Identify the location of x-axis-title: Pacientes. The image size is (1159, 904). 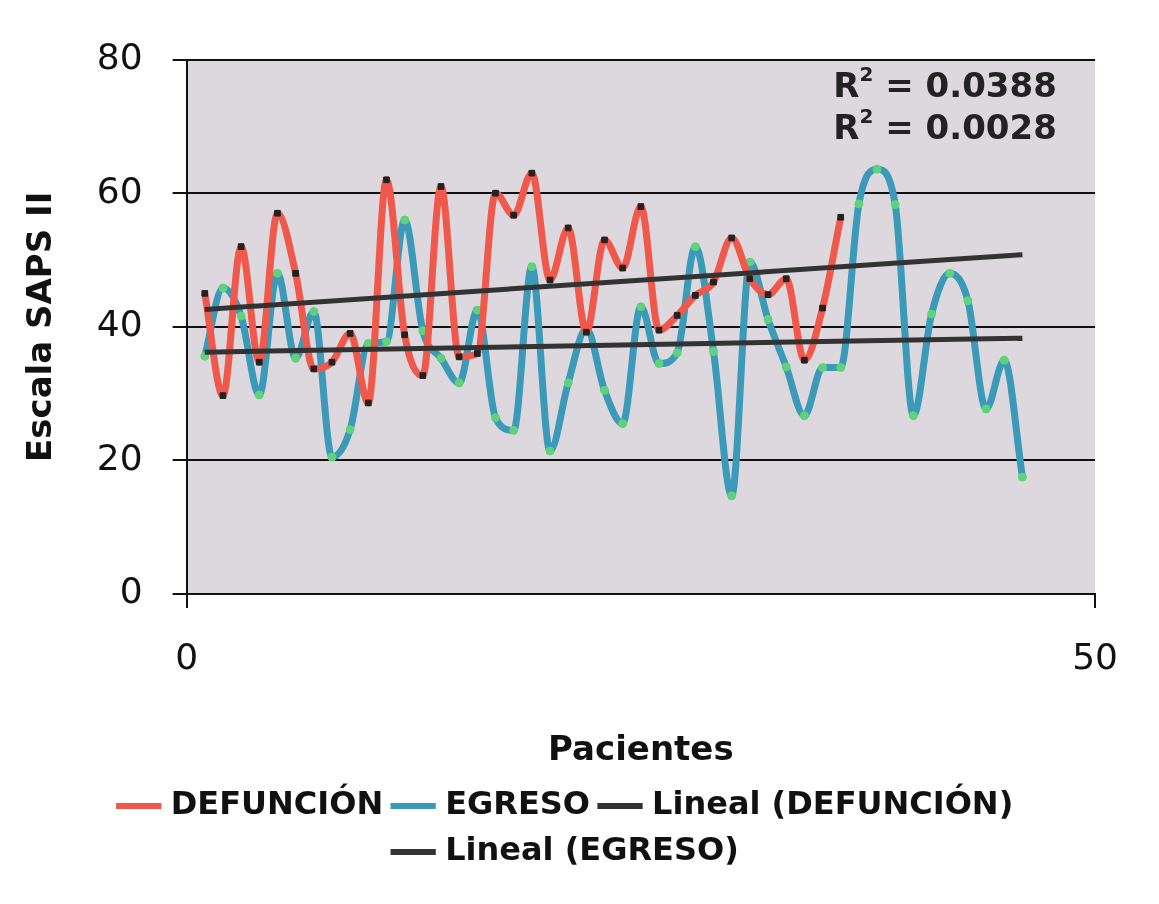
(641, 748).